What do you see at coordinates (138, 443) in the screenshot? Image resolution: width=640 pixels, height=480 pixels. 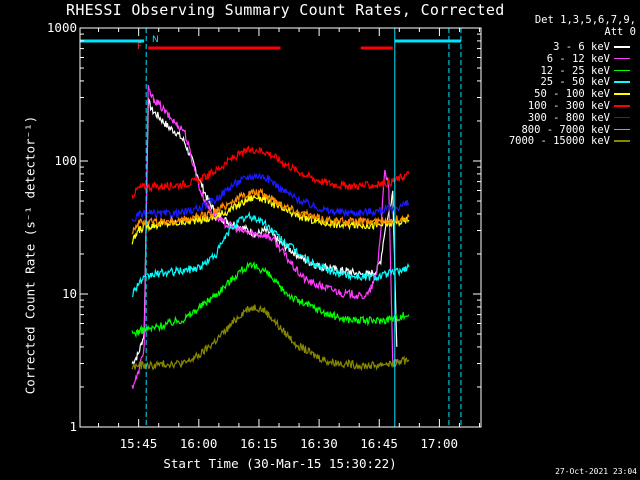 I see `x-tick-label-0: 15:45` at bounding box center [138, 443].